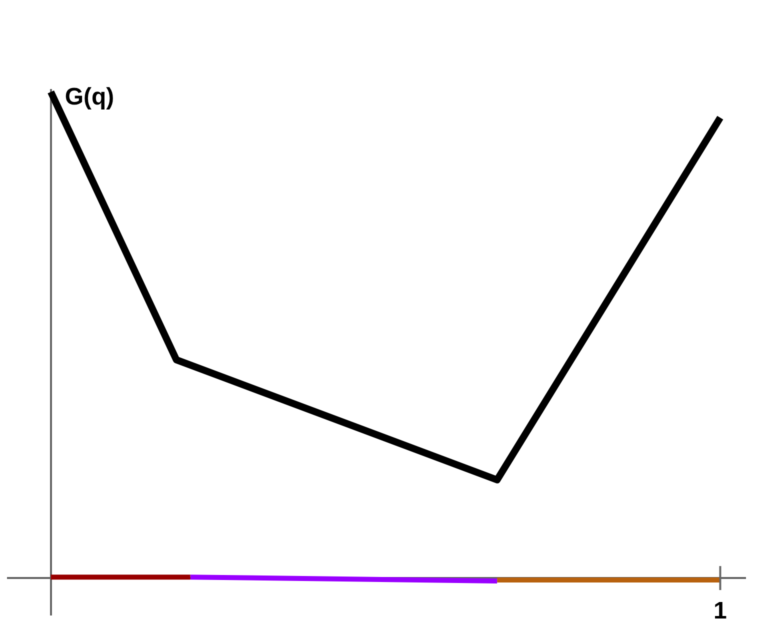 The width and height of the screenshot is (782, 639). Describe the element at coordinates (89, 97) in the screenshot. I see `y-axis-title: G(q)` at that location.